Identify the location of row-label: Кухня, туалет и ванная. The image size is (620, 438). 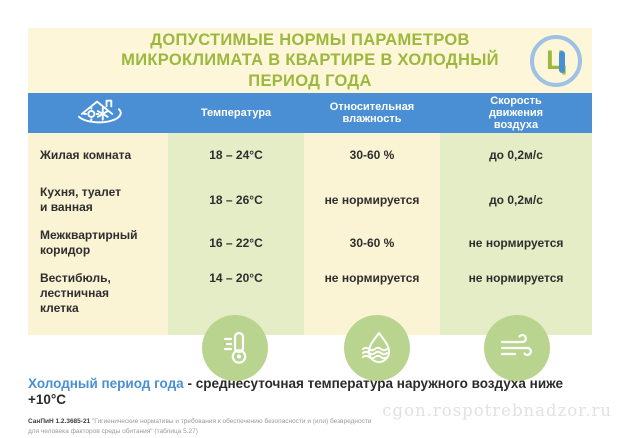
(80, 199).